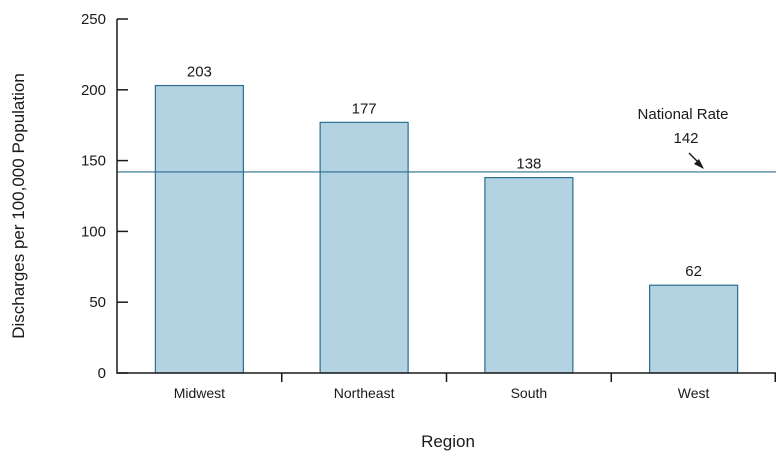 The width and height of the screenshot is (780, 456). I want to click on category-label-midwest: Midwest, so click(199, 393).